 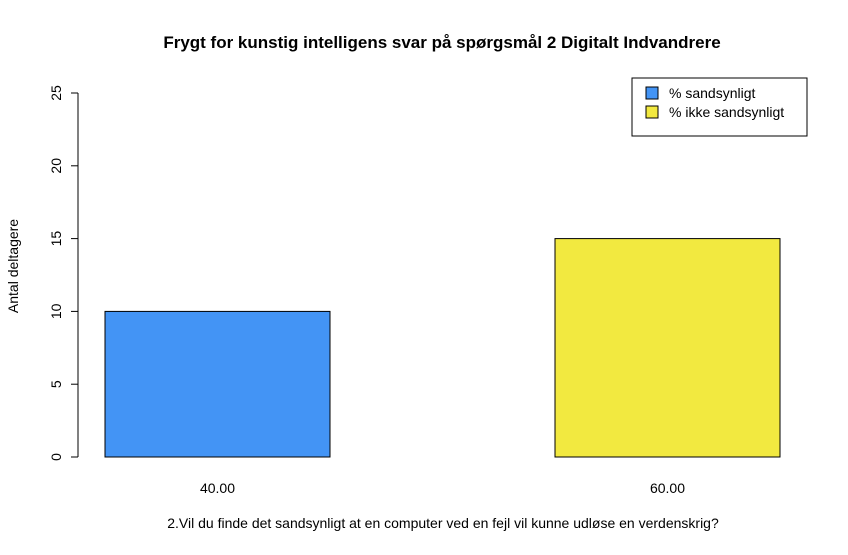 What do you see at coordinates (56, 93) in the screenshot?
I see `y-tick-label: 25` at bounding box center [56, 93].